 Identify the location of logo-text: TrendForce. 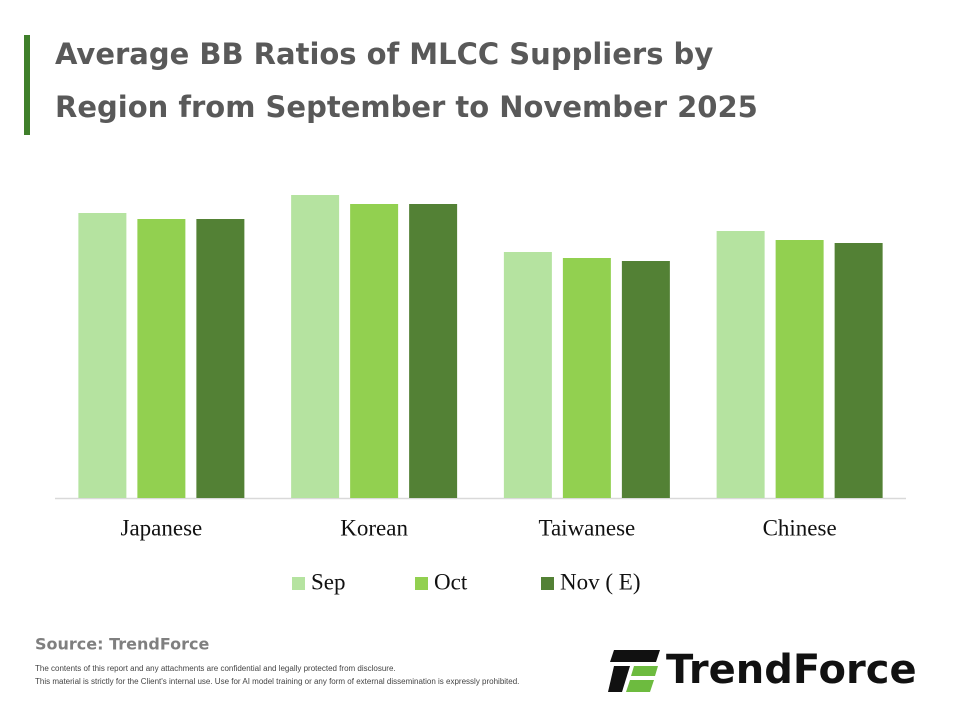
(791, 670).